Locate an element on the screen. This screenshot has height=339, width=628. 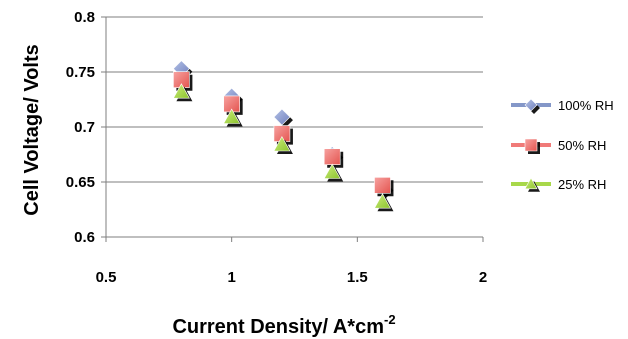
x-tick-labels: 0.5 1 1.5 2 is located at coordinates (292, 277).